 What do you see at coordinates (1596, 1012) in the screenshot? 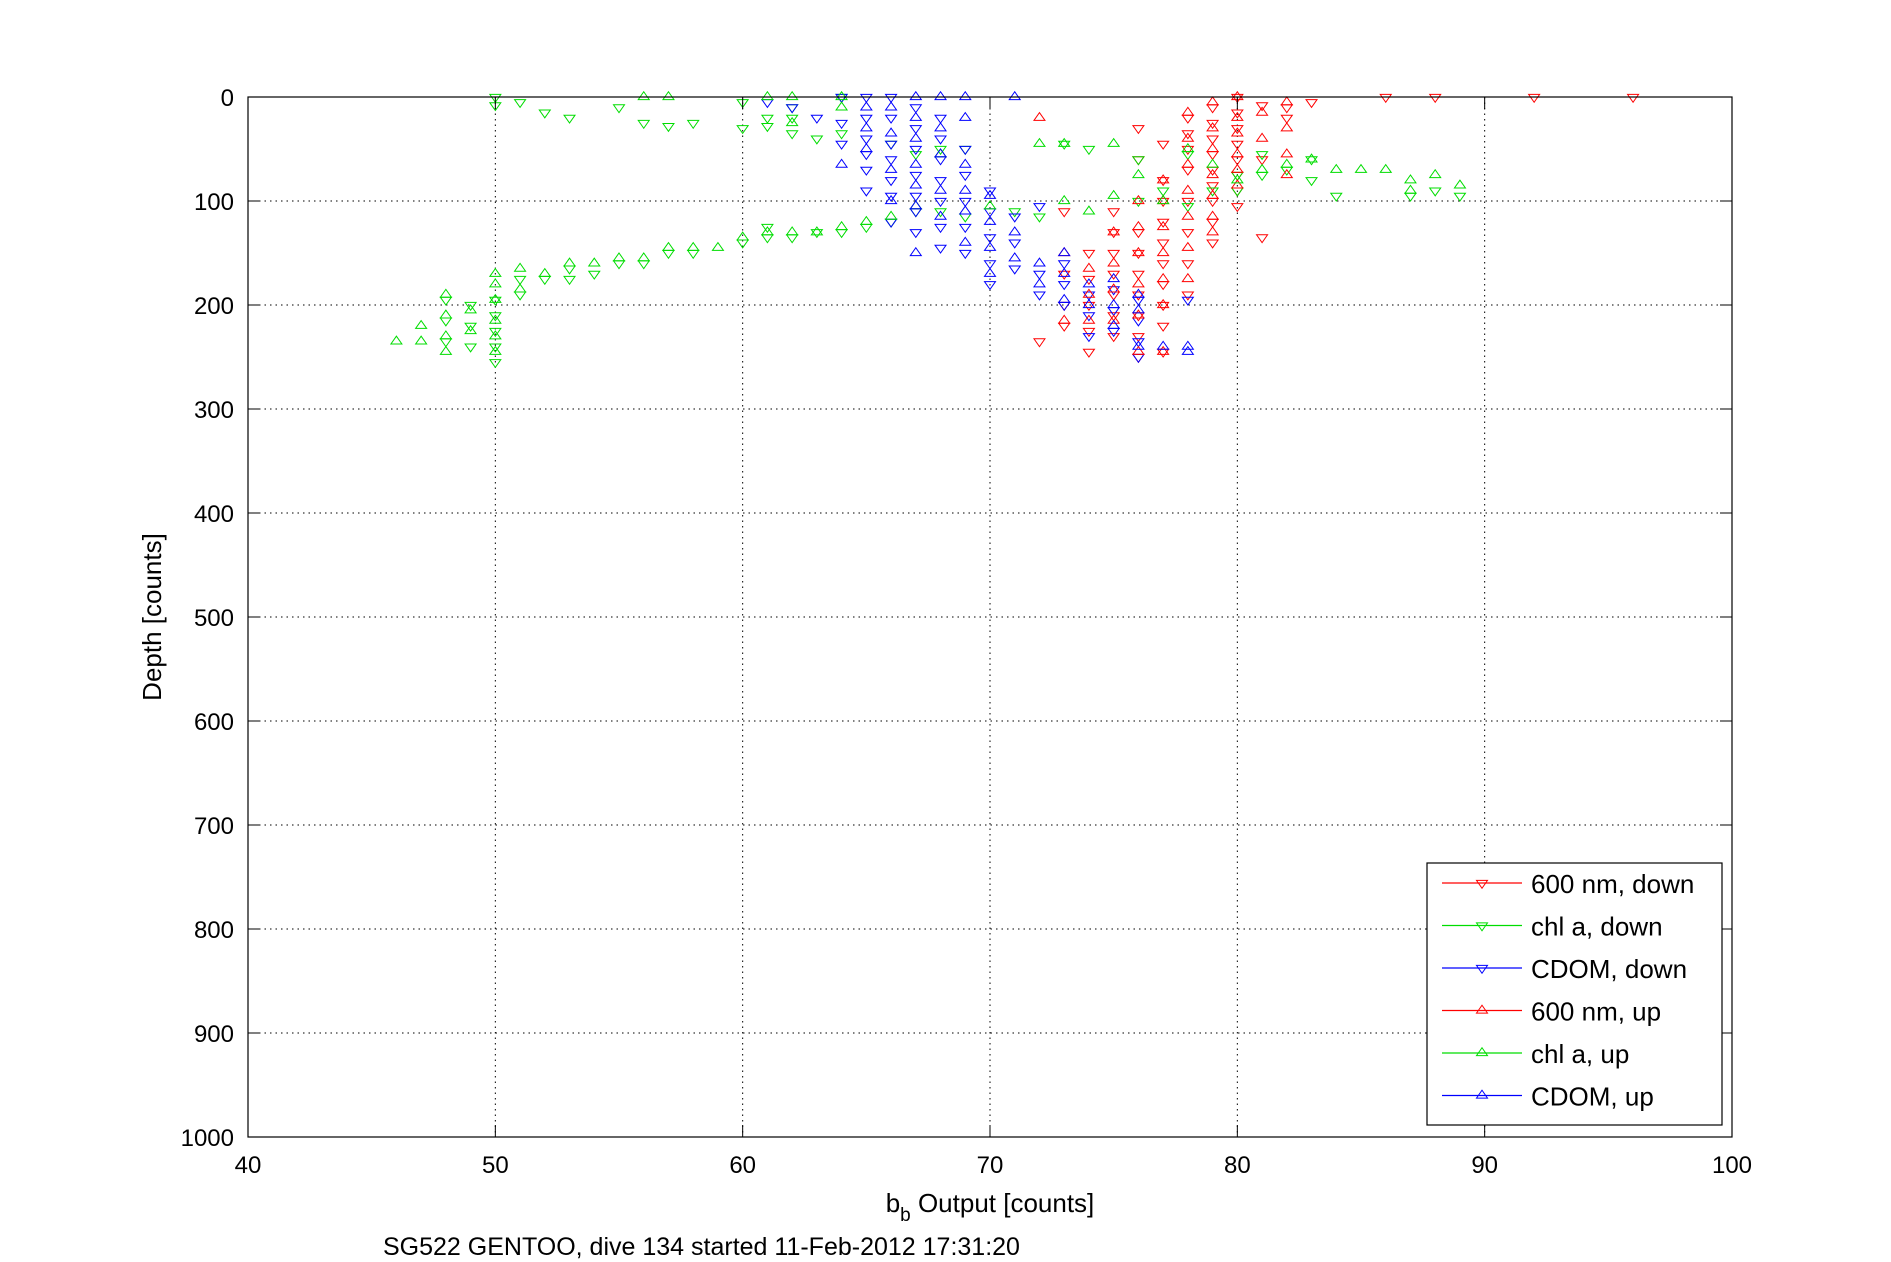
I see `legend-label: 600 nm, up` at bounding box center [1596, 1012].